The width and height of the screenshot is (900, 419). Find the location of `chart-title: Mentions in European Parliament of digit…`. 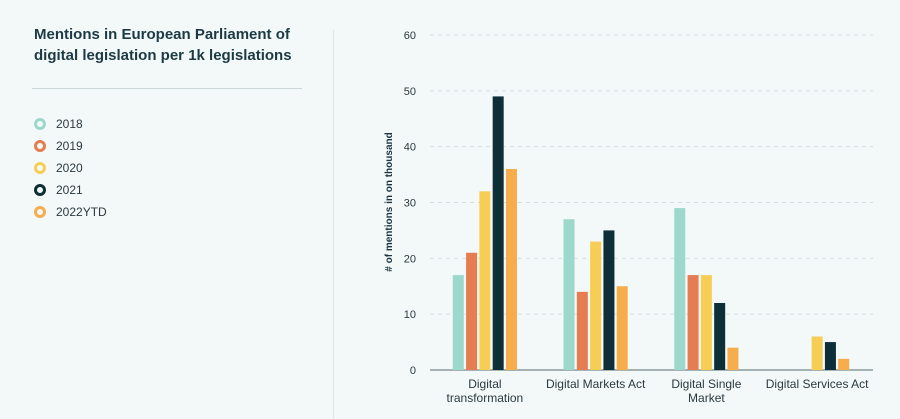

chart-title: Mentions in European Parliament of digit… is located at coordinates (163, 45).